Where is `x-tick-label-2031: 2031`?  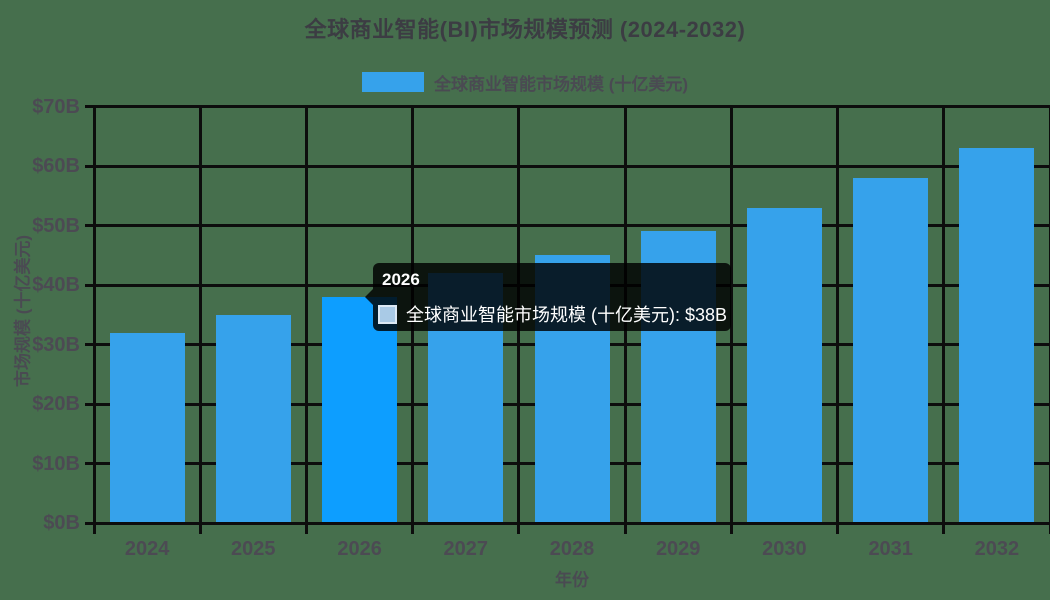
x-tick-label-2031: 2031 is located at coordinates (890, 549).